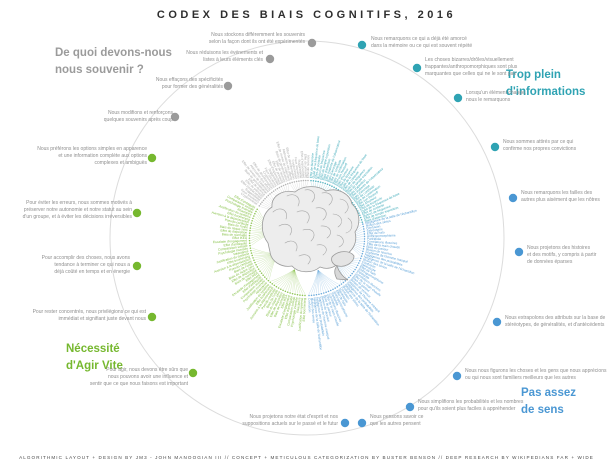 This screenshot has height=467, width=613. I want to click on bias-label: Justification du système, so click(300, 314).